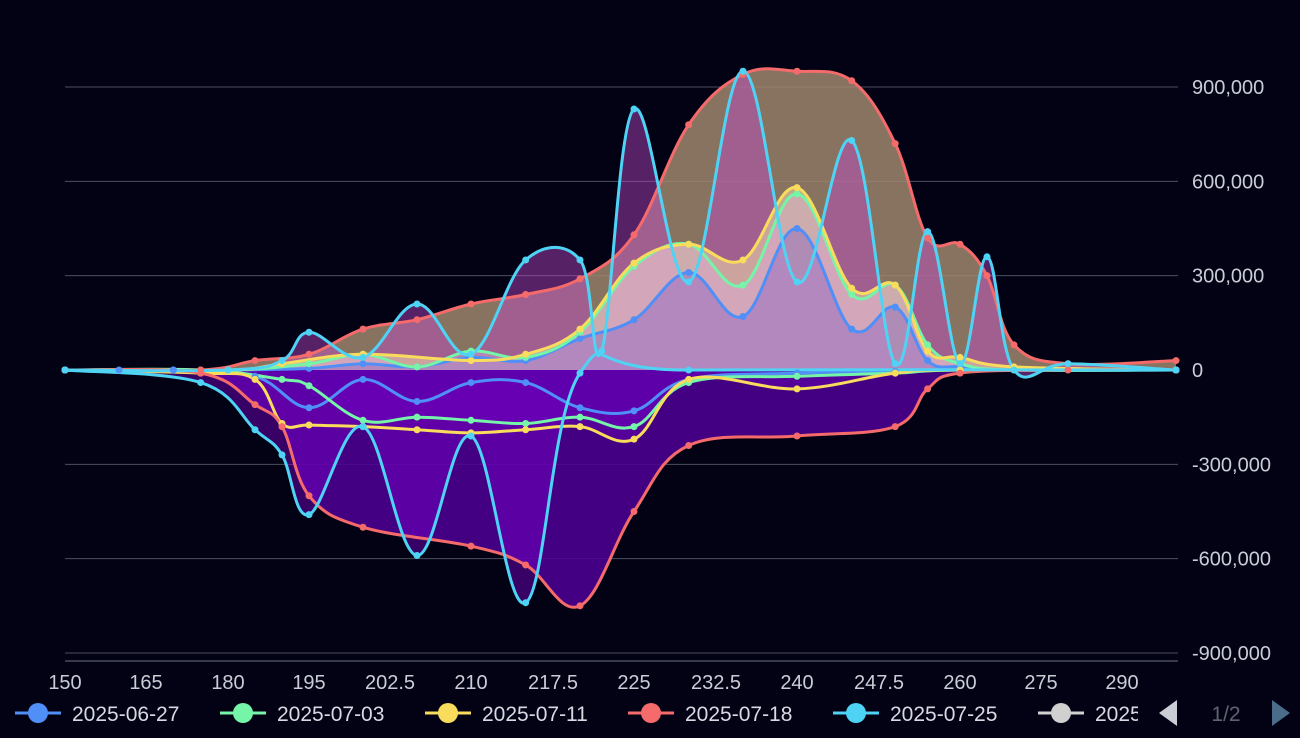 Image resolution: width=1300 pixels, height=738 pixels. What do you see at coordinates (97, 714) in the screenshot?
I see `legend-item: 2025-06-27` at bounding box center [97, 714].